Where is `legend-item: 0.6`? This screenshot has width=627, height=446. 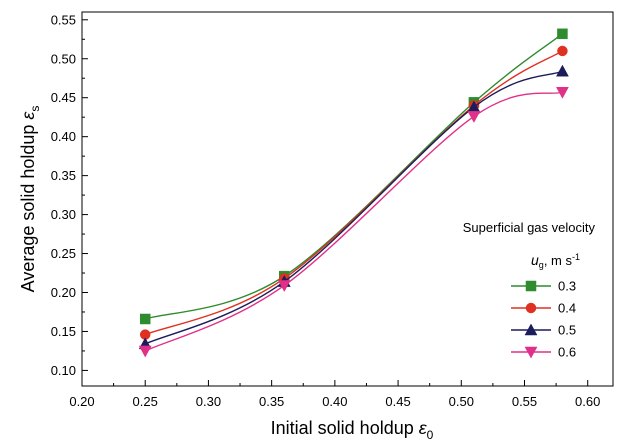 legend-item: 0.6 is located at coordinates (543, 352).